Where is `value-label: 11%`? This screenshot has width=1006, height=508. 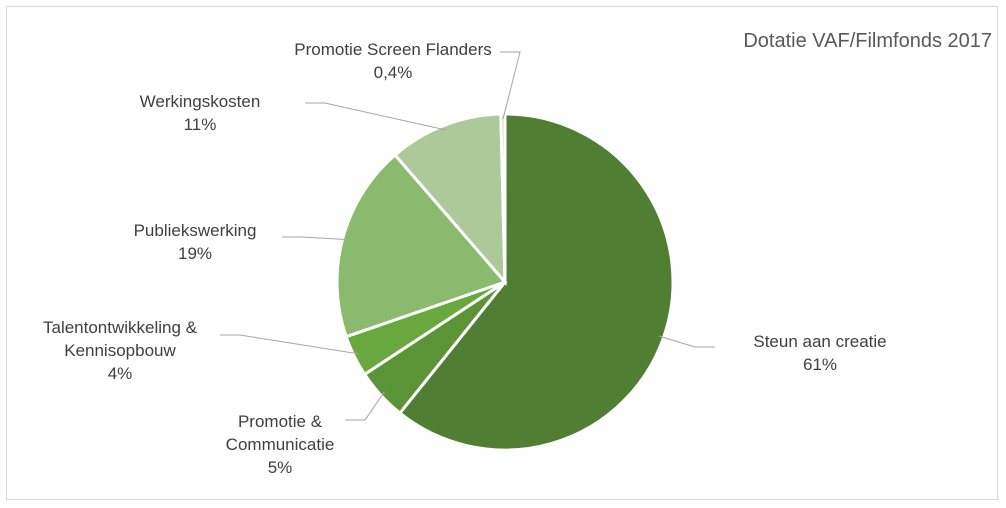
value-label: 11% is located at coordinates (200, 124).